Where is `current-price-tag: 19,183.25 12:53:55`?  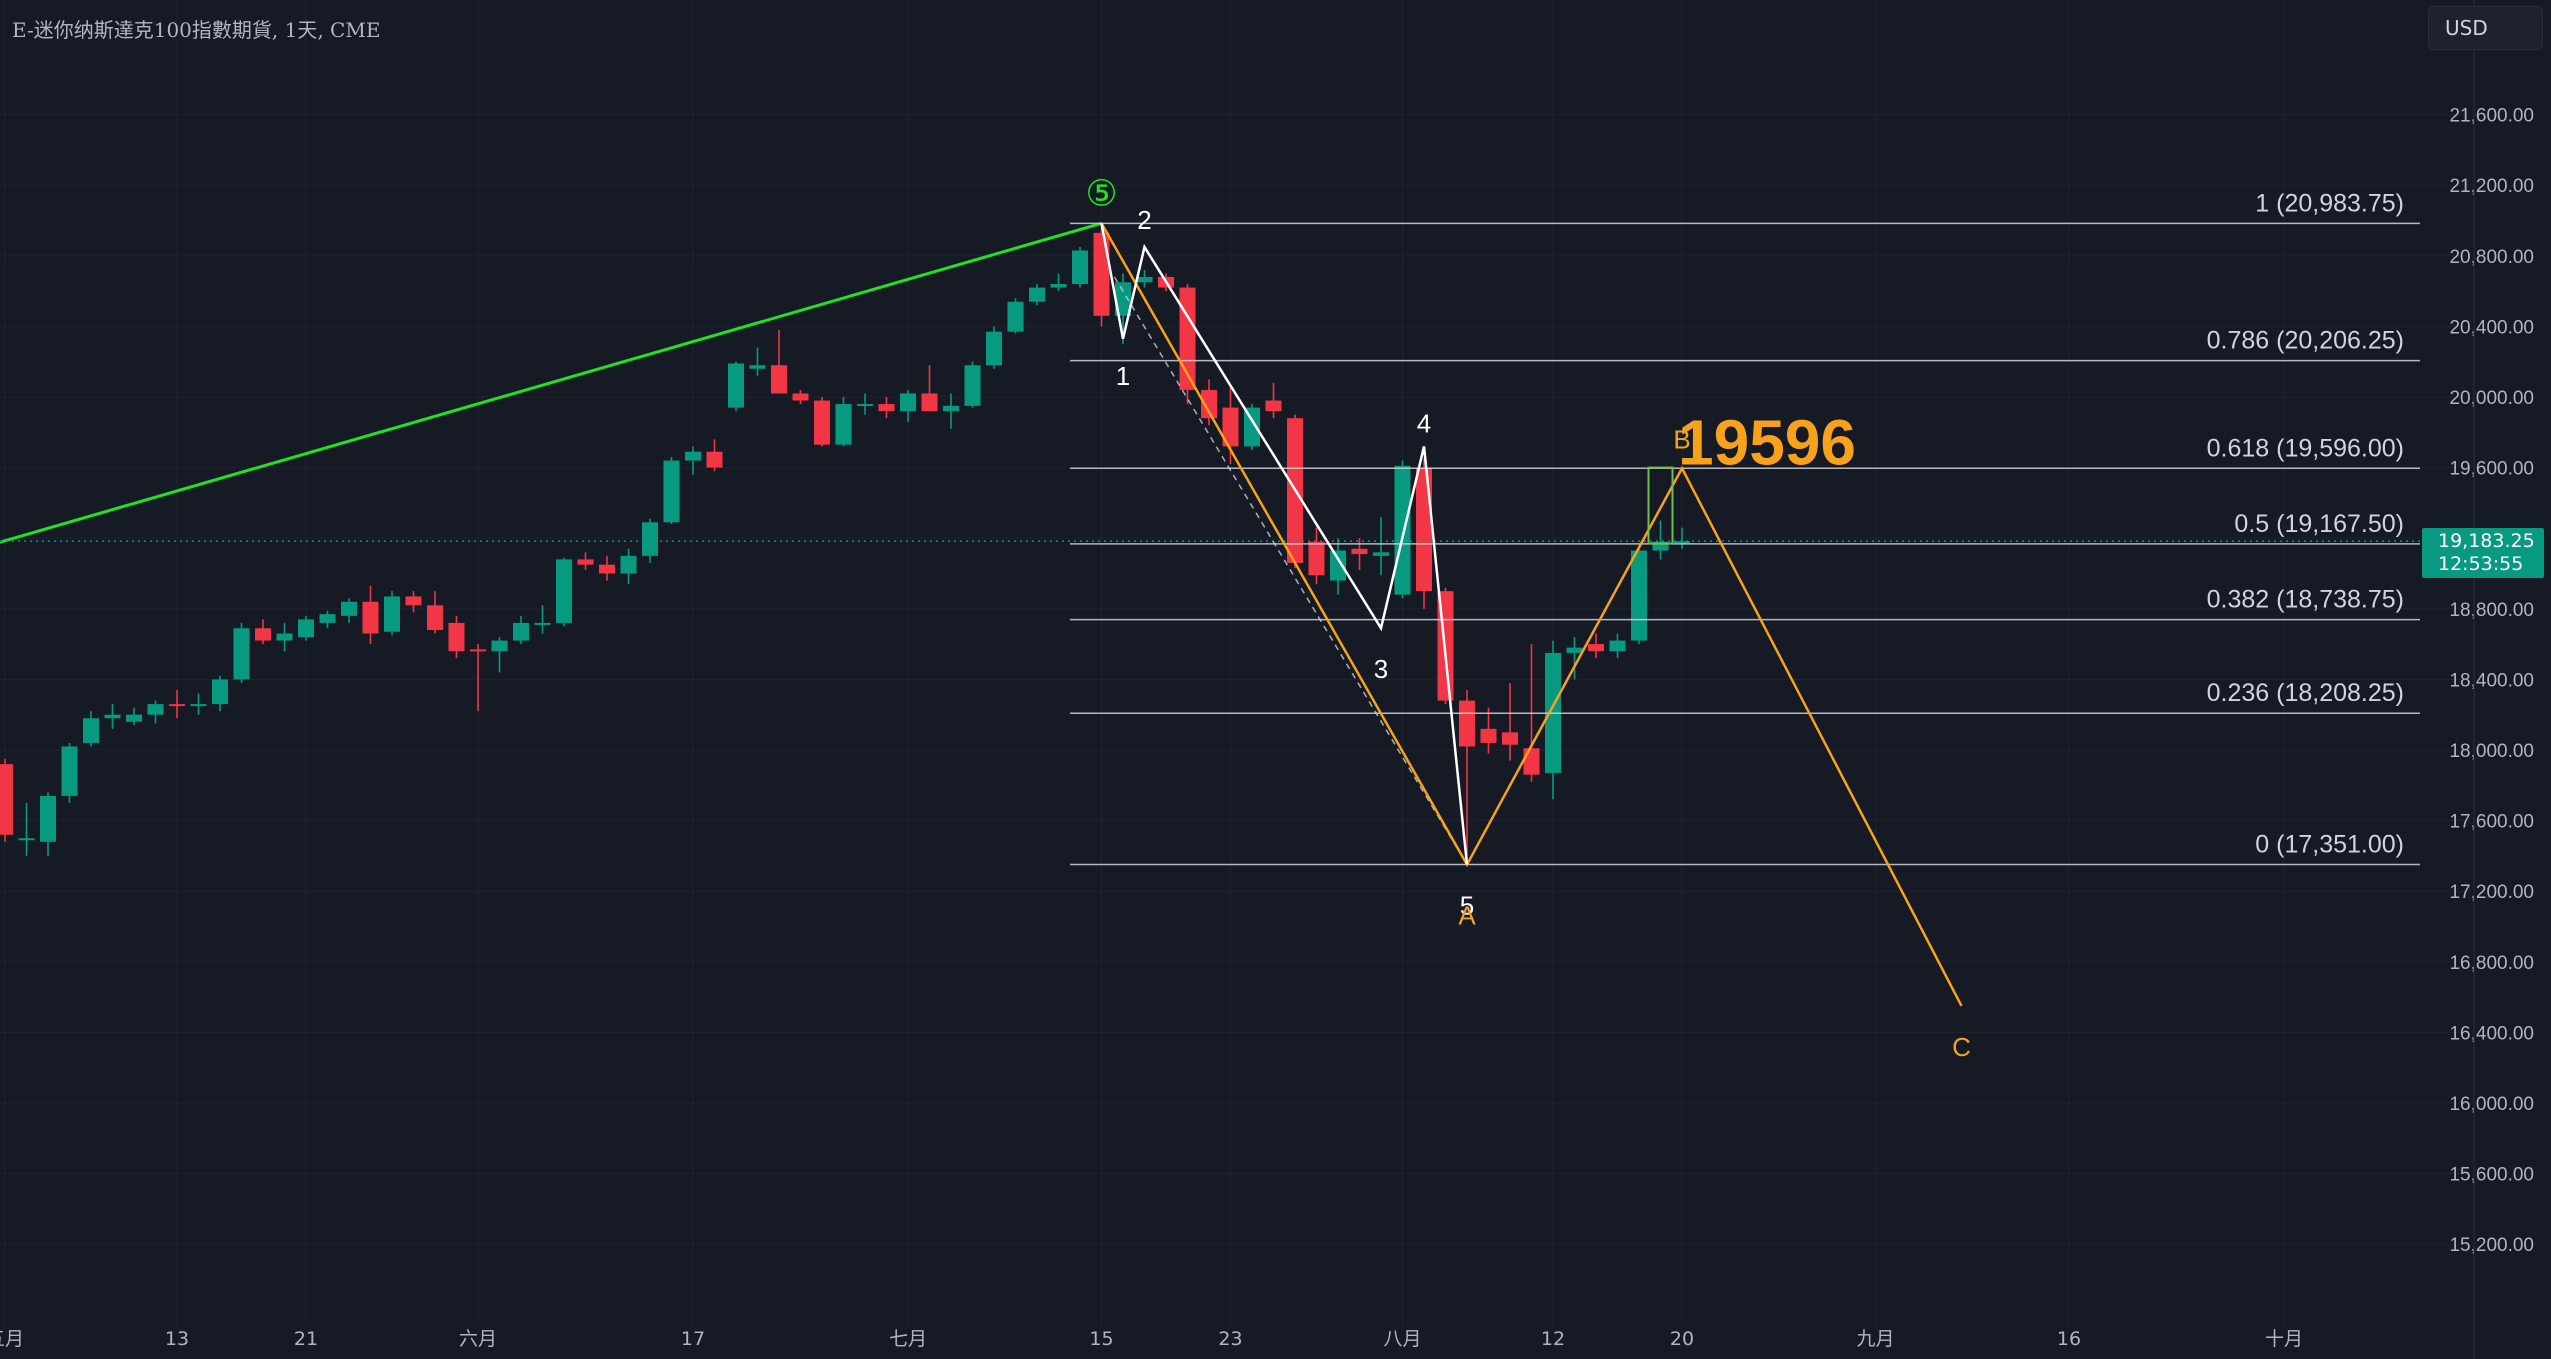 current-price-tag: 19,183.25 12:53:55 is located at coordinates (2483, 553).